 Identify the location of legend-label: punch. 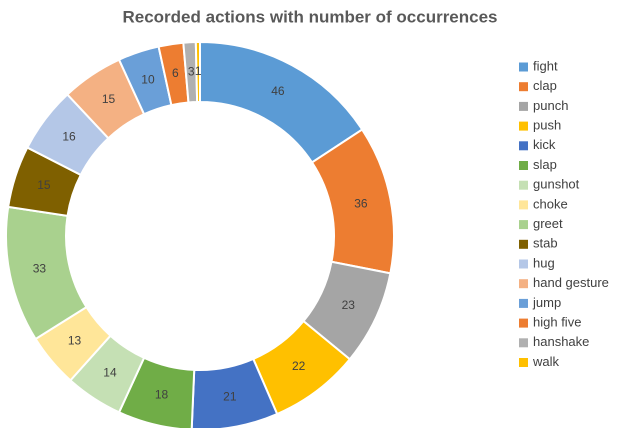
(550, 105).